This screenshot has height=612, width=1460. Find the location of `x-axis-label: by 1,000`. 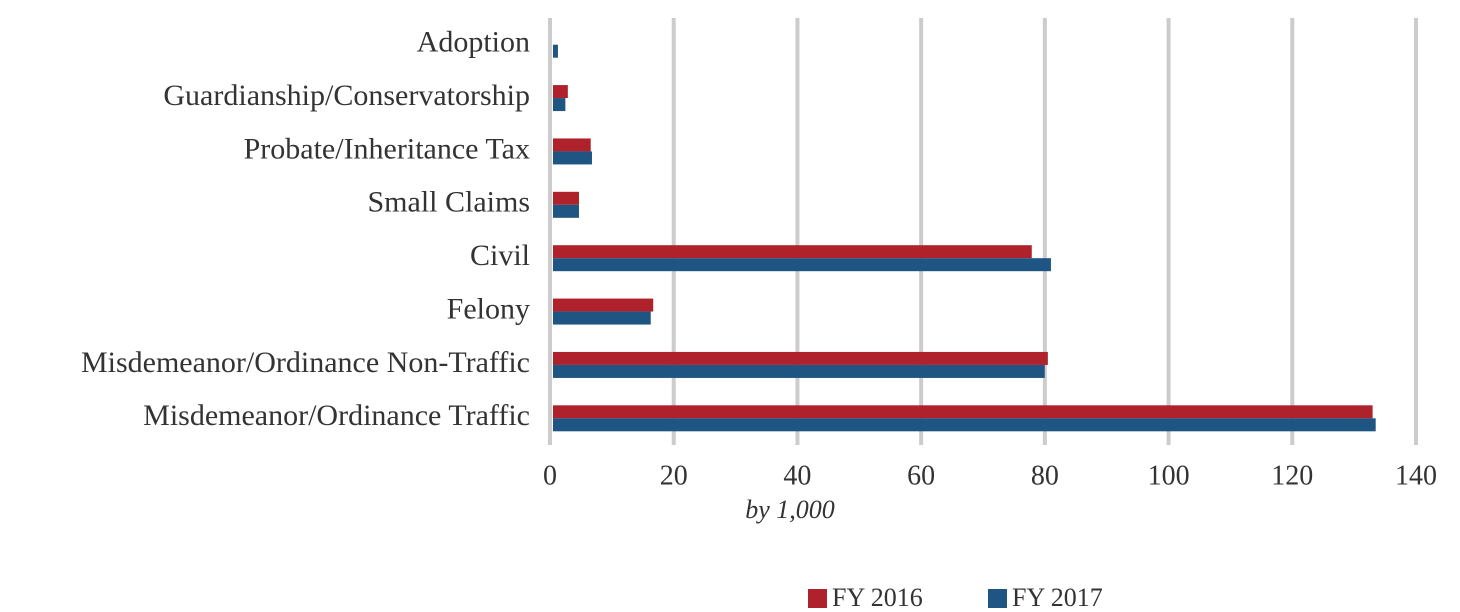

x-axis-label: by 1,000 is located at coordinates (790, 509).